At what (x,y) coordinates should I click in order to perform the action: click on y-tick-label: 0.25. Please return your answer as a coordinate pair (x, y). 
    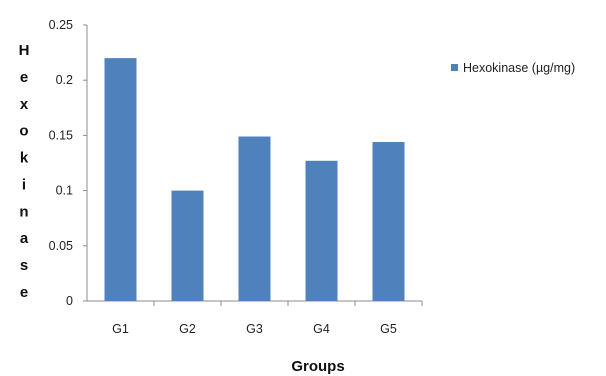
    Looking at the image, I should click on (61, 25).